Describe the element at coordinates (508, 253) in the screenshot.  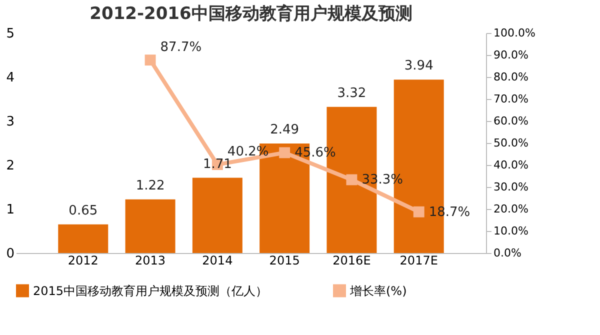
I see `y2-tick-label: 0.0%` at that location.